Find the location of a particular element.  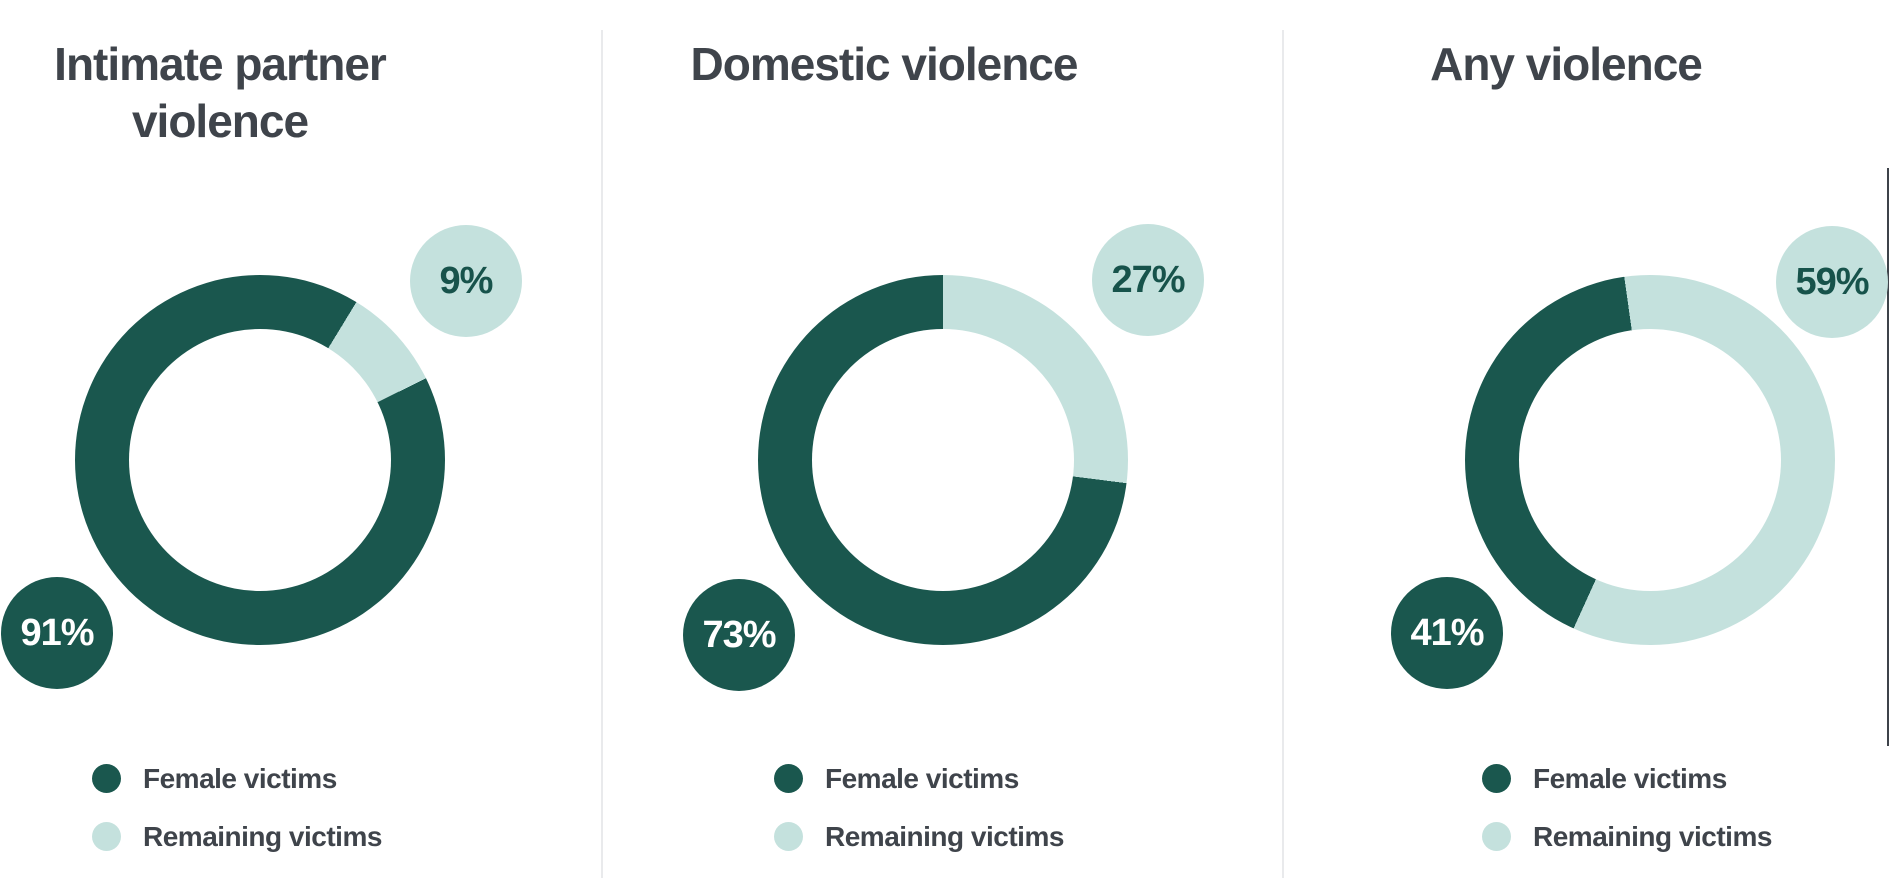

chart-title: Domestic violence is located at coordinates (884, 64).